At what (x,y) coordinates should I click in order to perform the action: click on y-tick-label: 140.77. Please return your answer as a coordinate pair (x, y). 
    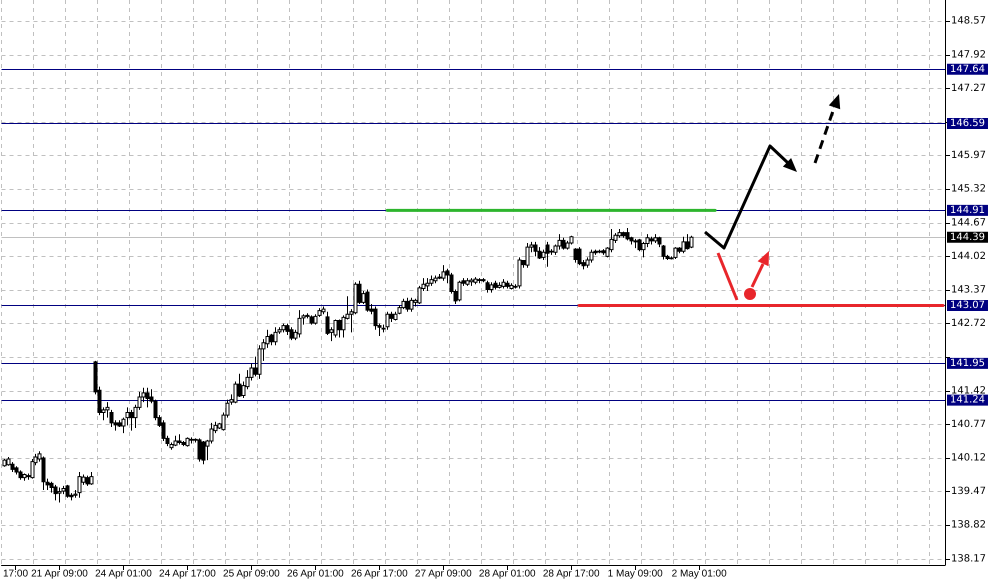
    Looking at the image, I should click on (968, 424).